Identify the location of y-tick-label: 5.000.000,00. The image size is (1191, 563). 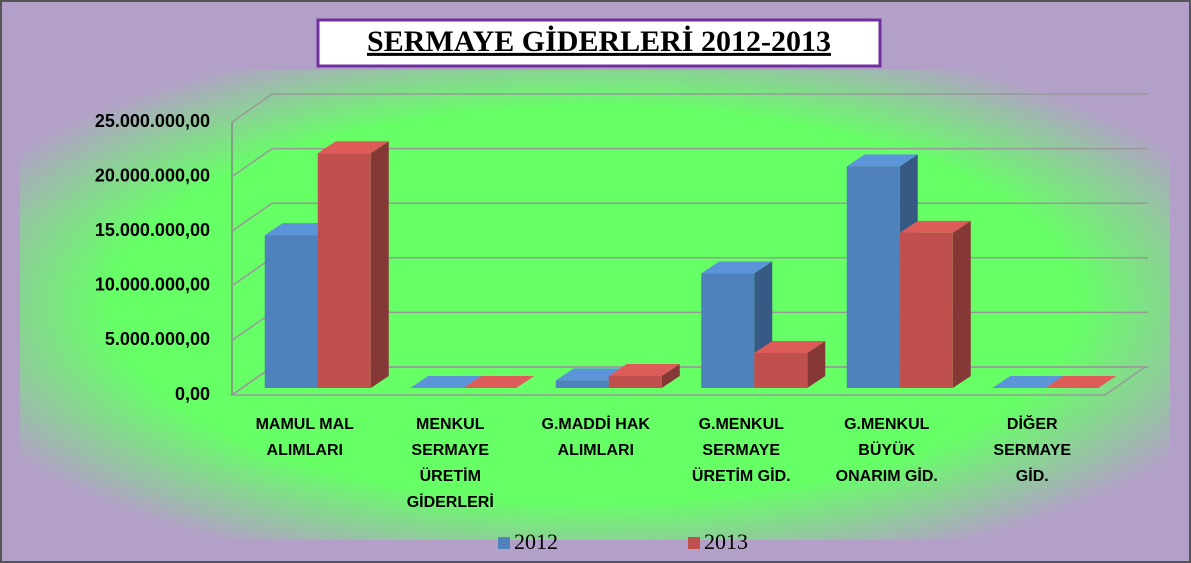
(157, 339).